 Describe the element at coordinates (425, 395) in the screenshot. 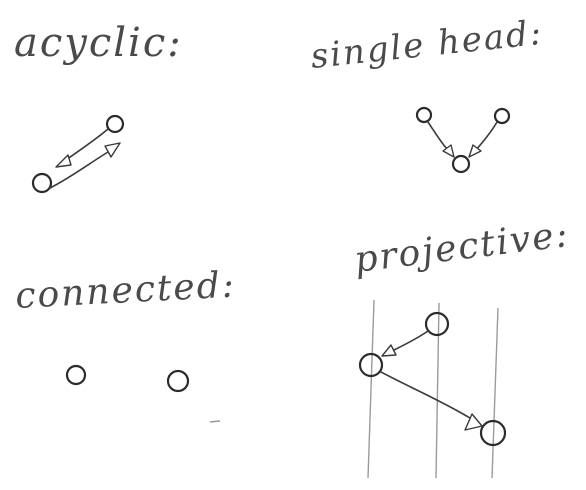

I see `edge-projective-middle-bottom` at that location.